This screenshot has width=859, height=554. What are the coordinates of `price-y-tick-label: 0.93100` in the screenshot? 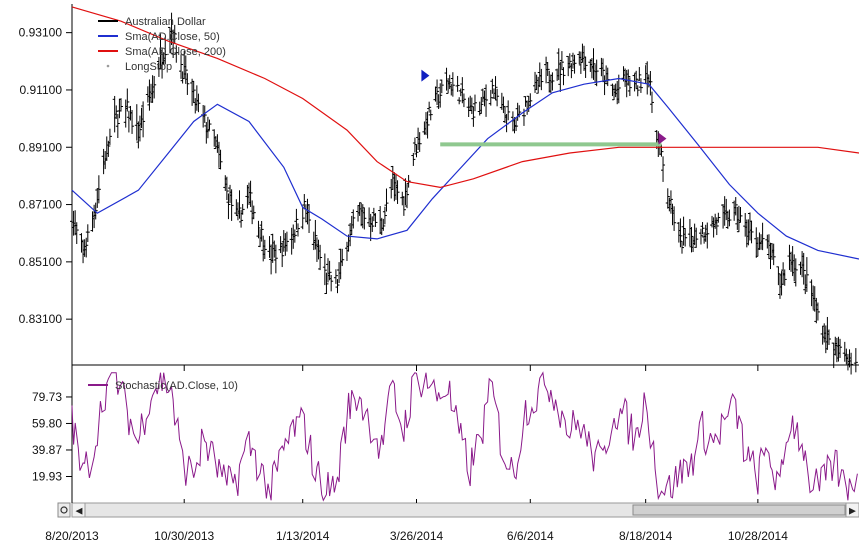 It's located at (41, 33).